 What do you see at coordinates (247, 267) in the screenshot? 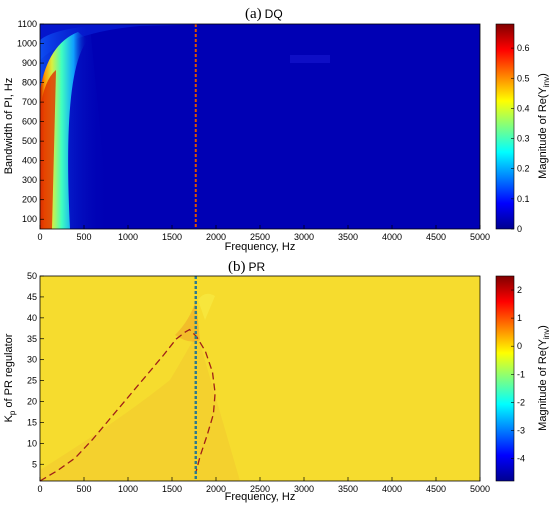
I see `panel-b-title: (b) PR` at bounding box center [247, 267].